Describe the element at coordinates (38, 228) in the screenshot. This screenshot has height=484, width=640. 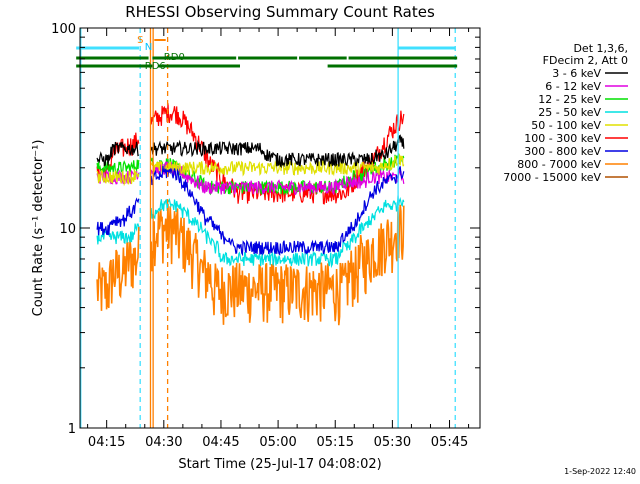
I see `y-axis-label: Count Rate (s⁻¹ detector⁻¹)` at that location.